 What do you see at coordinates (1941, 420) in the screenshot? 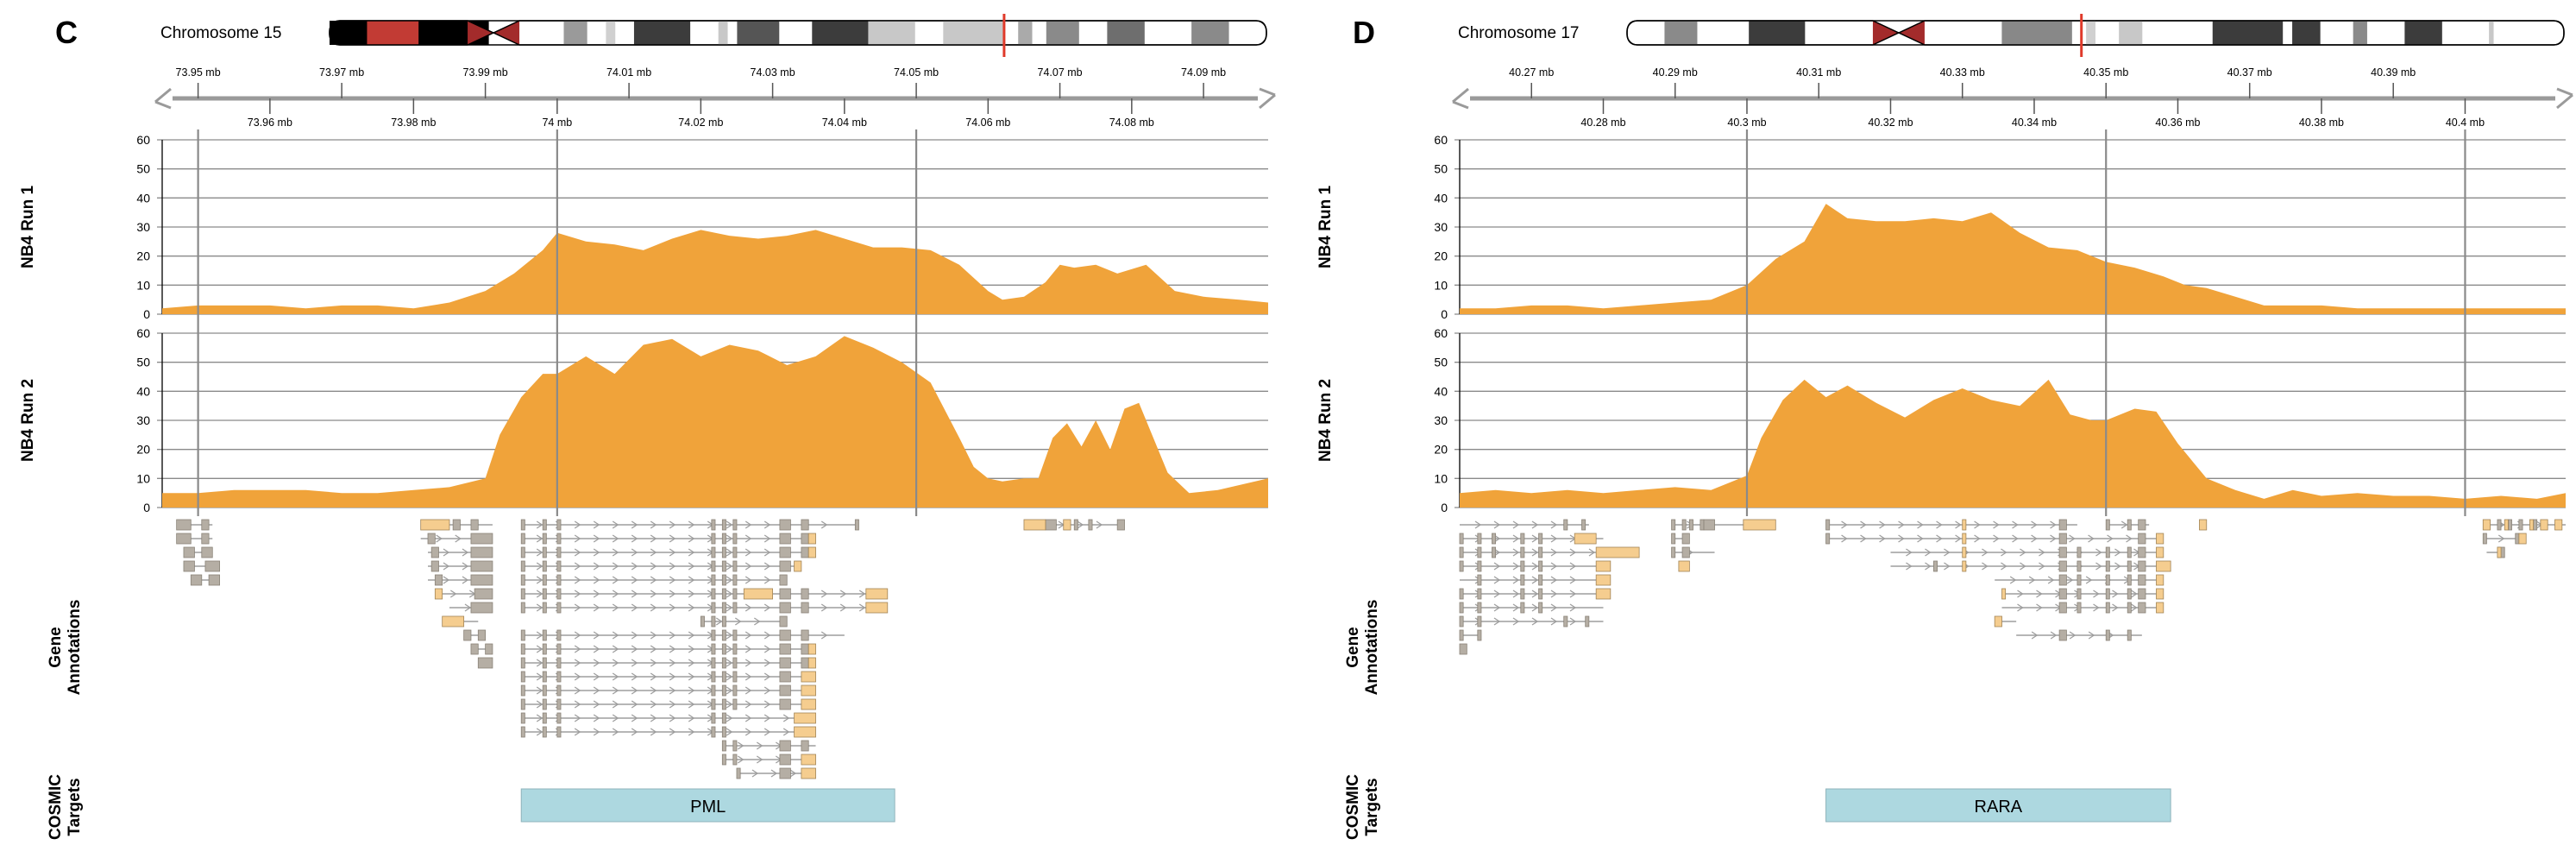
I see `coverage-track-2: 0 10 20 30 40 50 60 NB4 Run 2` at bounding box center [1941, 420].